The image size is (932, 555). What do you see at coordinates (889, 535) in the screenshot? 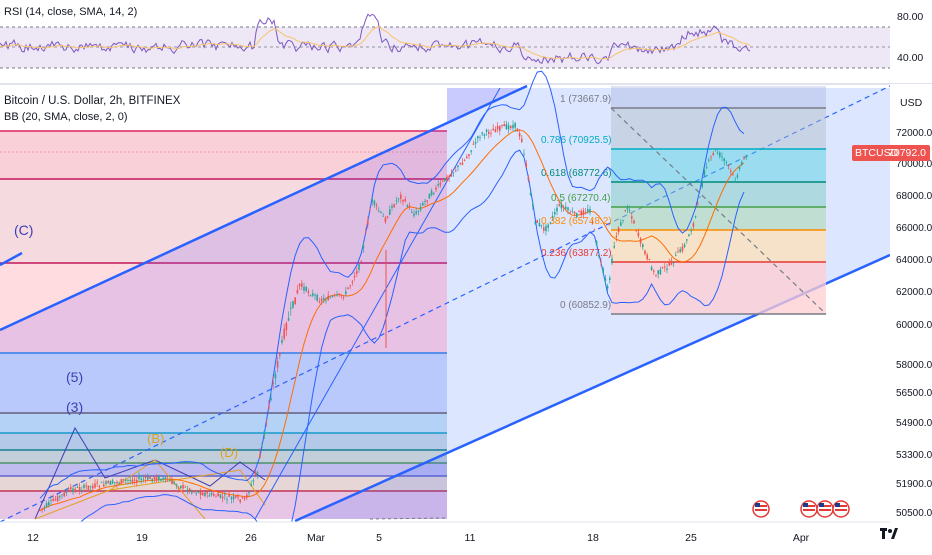
I see `tradingview-logo-icon` at bounding box center [889, 535].